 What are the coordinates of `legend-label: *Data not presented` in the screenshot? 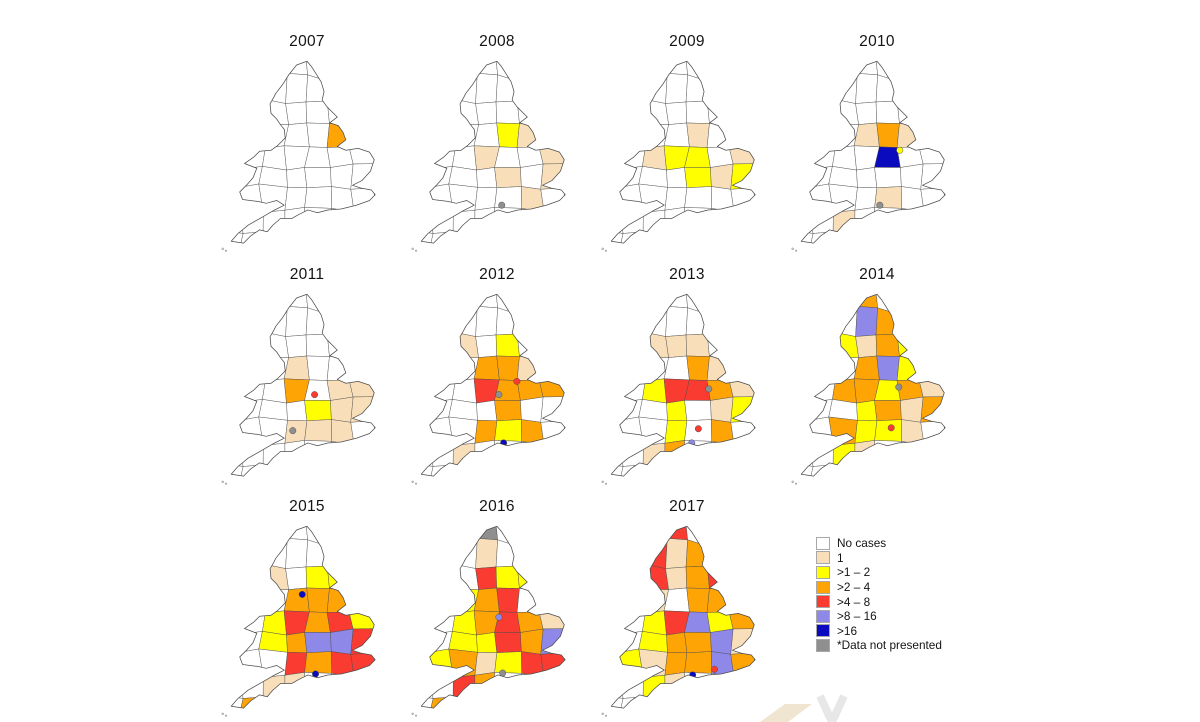 It's located at (889, 645).